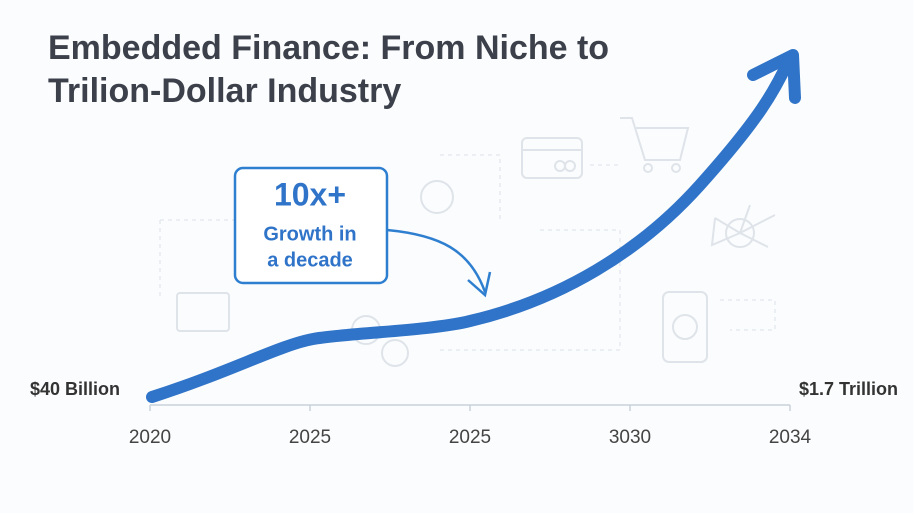 The image size is (913, 513). Describe the element at coordinates (224, 91) in the screenshot. I see `chart-title: Trilion-Dollar Industry` at that location.